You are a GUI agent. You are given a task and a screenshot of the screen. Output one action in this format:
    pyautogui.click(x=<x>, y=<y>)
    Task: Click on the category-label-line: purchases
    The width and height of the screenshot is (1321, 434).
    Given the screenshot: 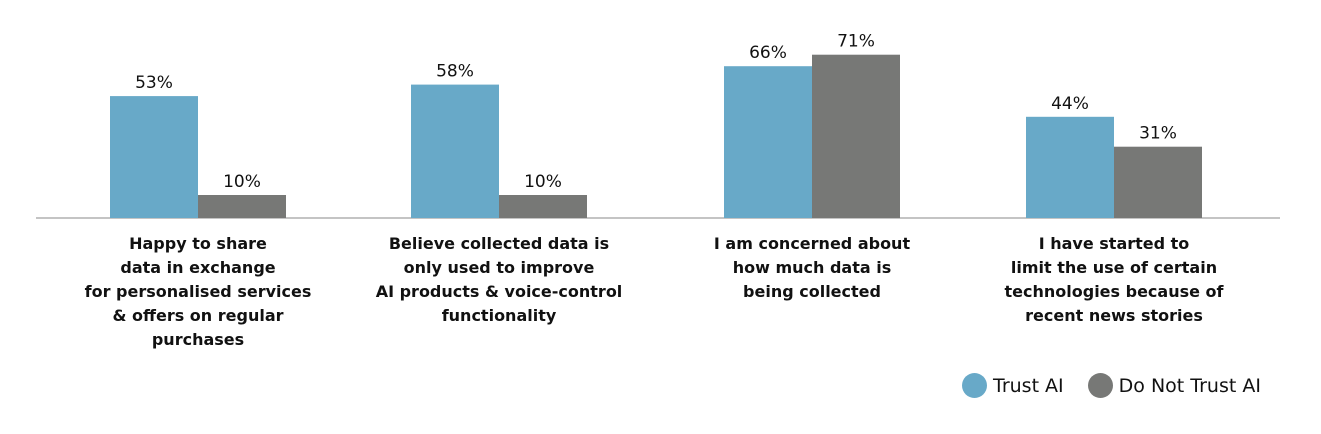 What is the action you would take?
    pyautogui.click(x=198, y=339)
    